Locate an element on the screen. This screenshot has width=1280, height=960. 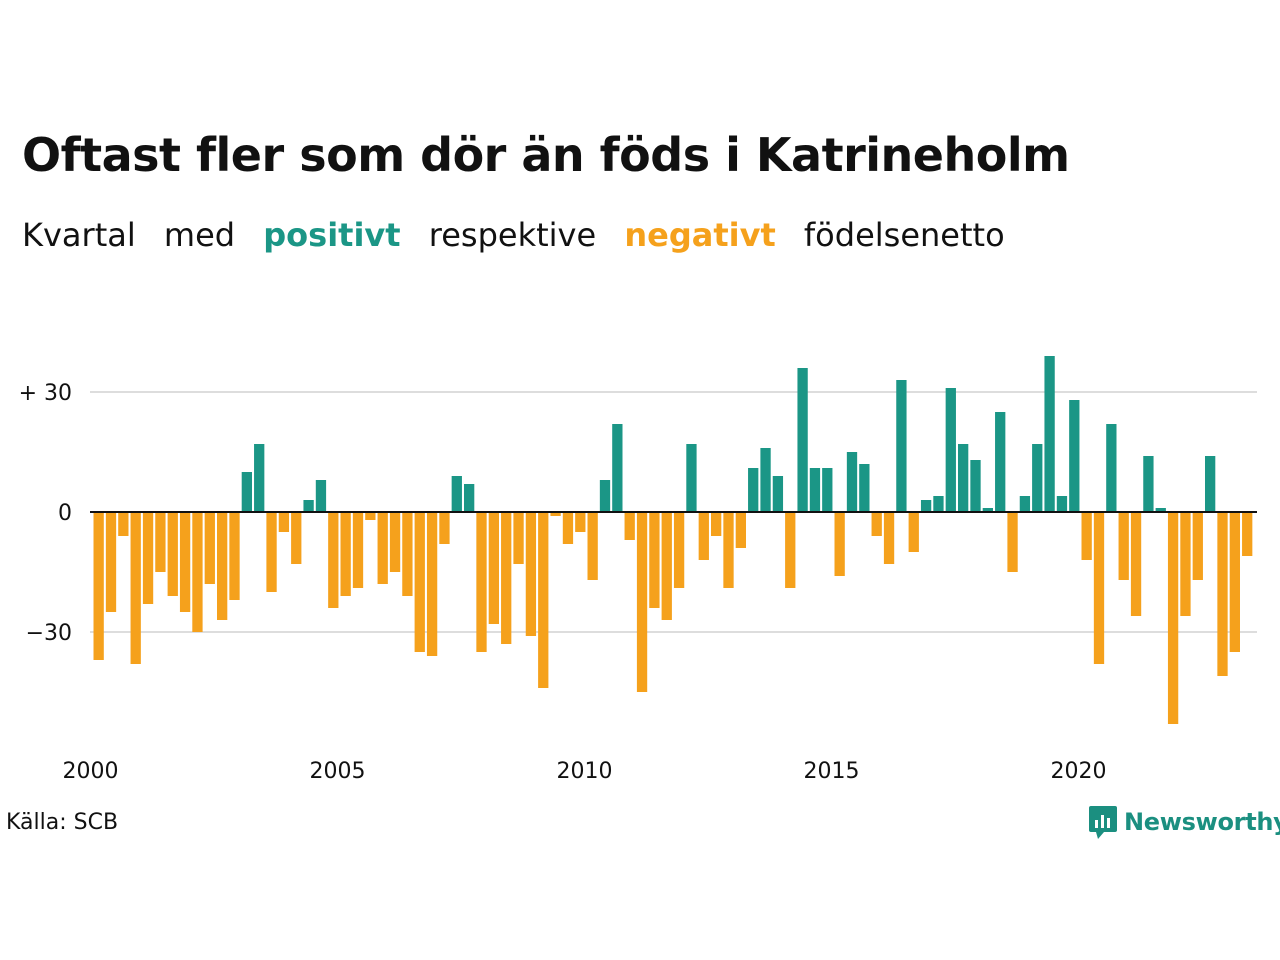
x-tick-label: 2010 is located at coordinates (585, 771).